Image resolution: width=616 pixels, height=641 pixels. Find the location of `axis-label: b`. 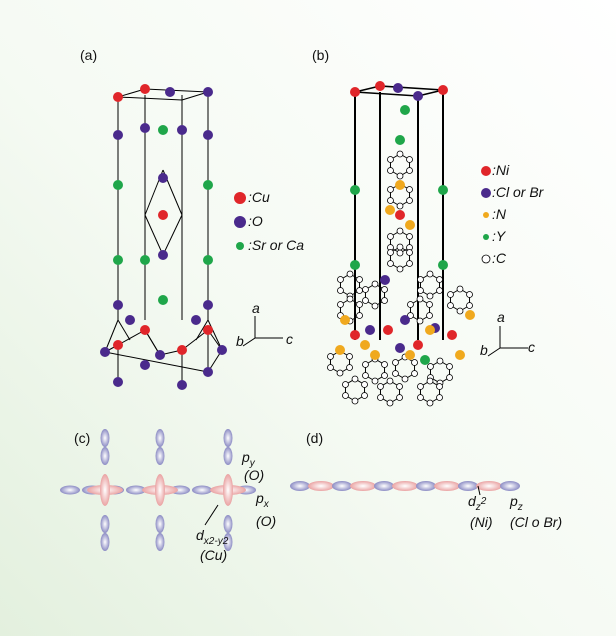

axis-label: b is located at coordinates (240, 341).